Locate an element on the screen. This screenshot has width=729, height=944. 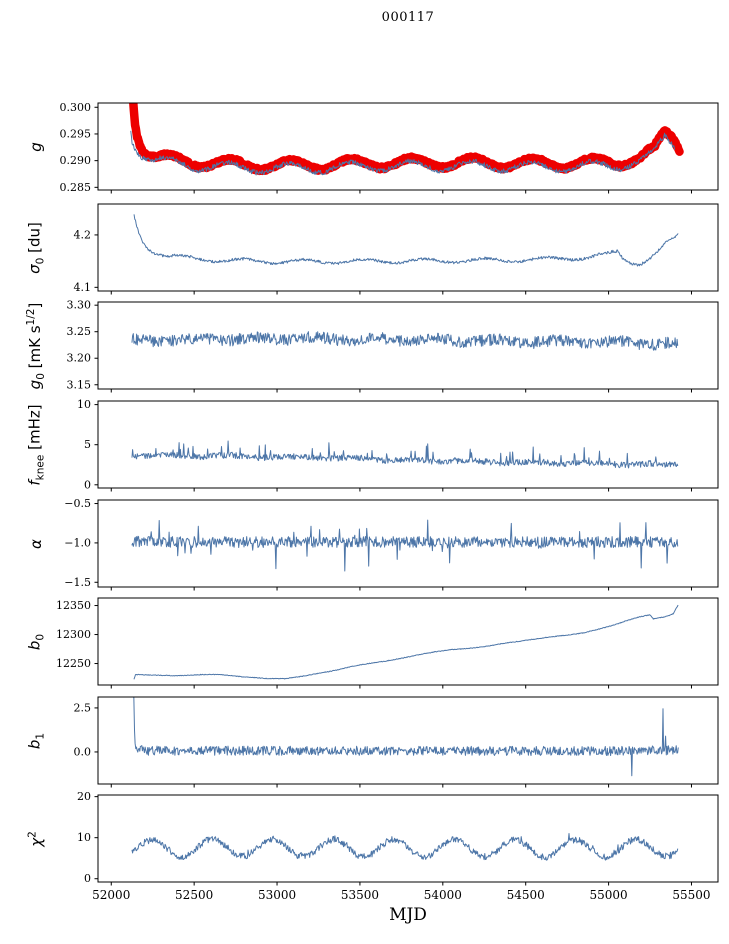
panel-frame-fknee is located at coordinates (408, 444).